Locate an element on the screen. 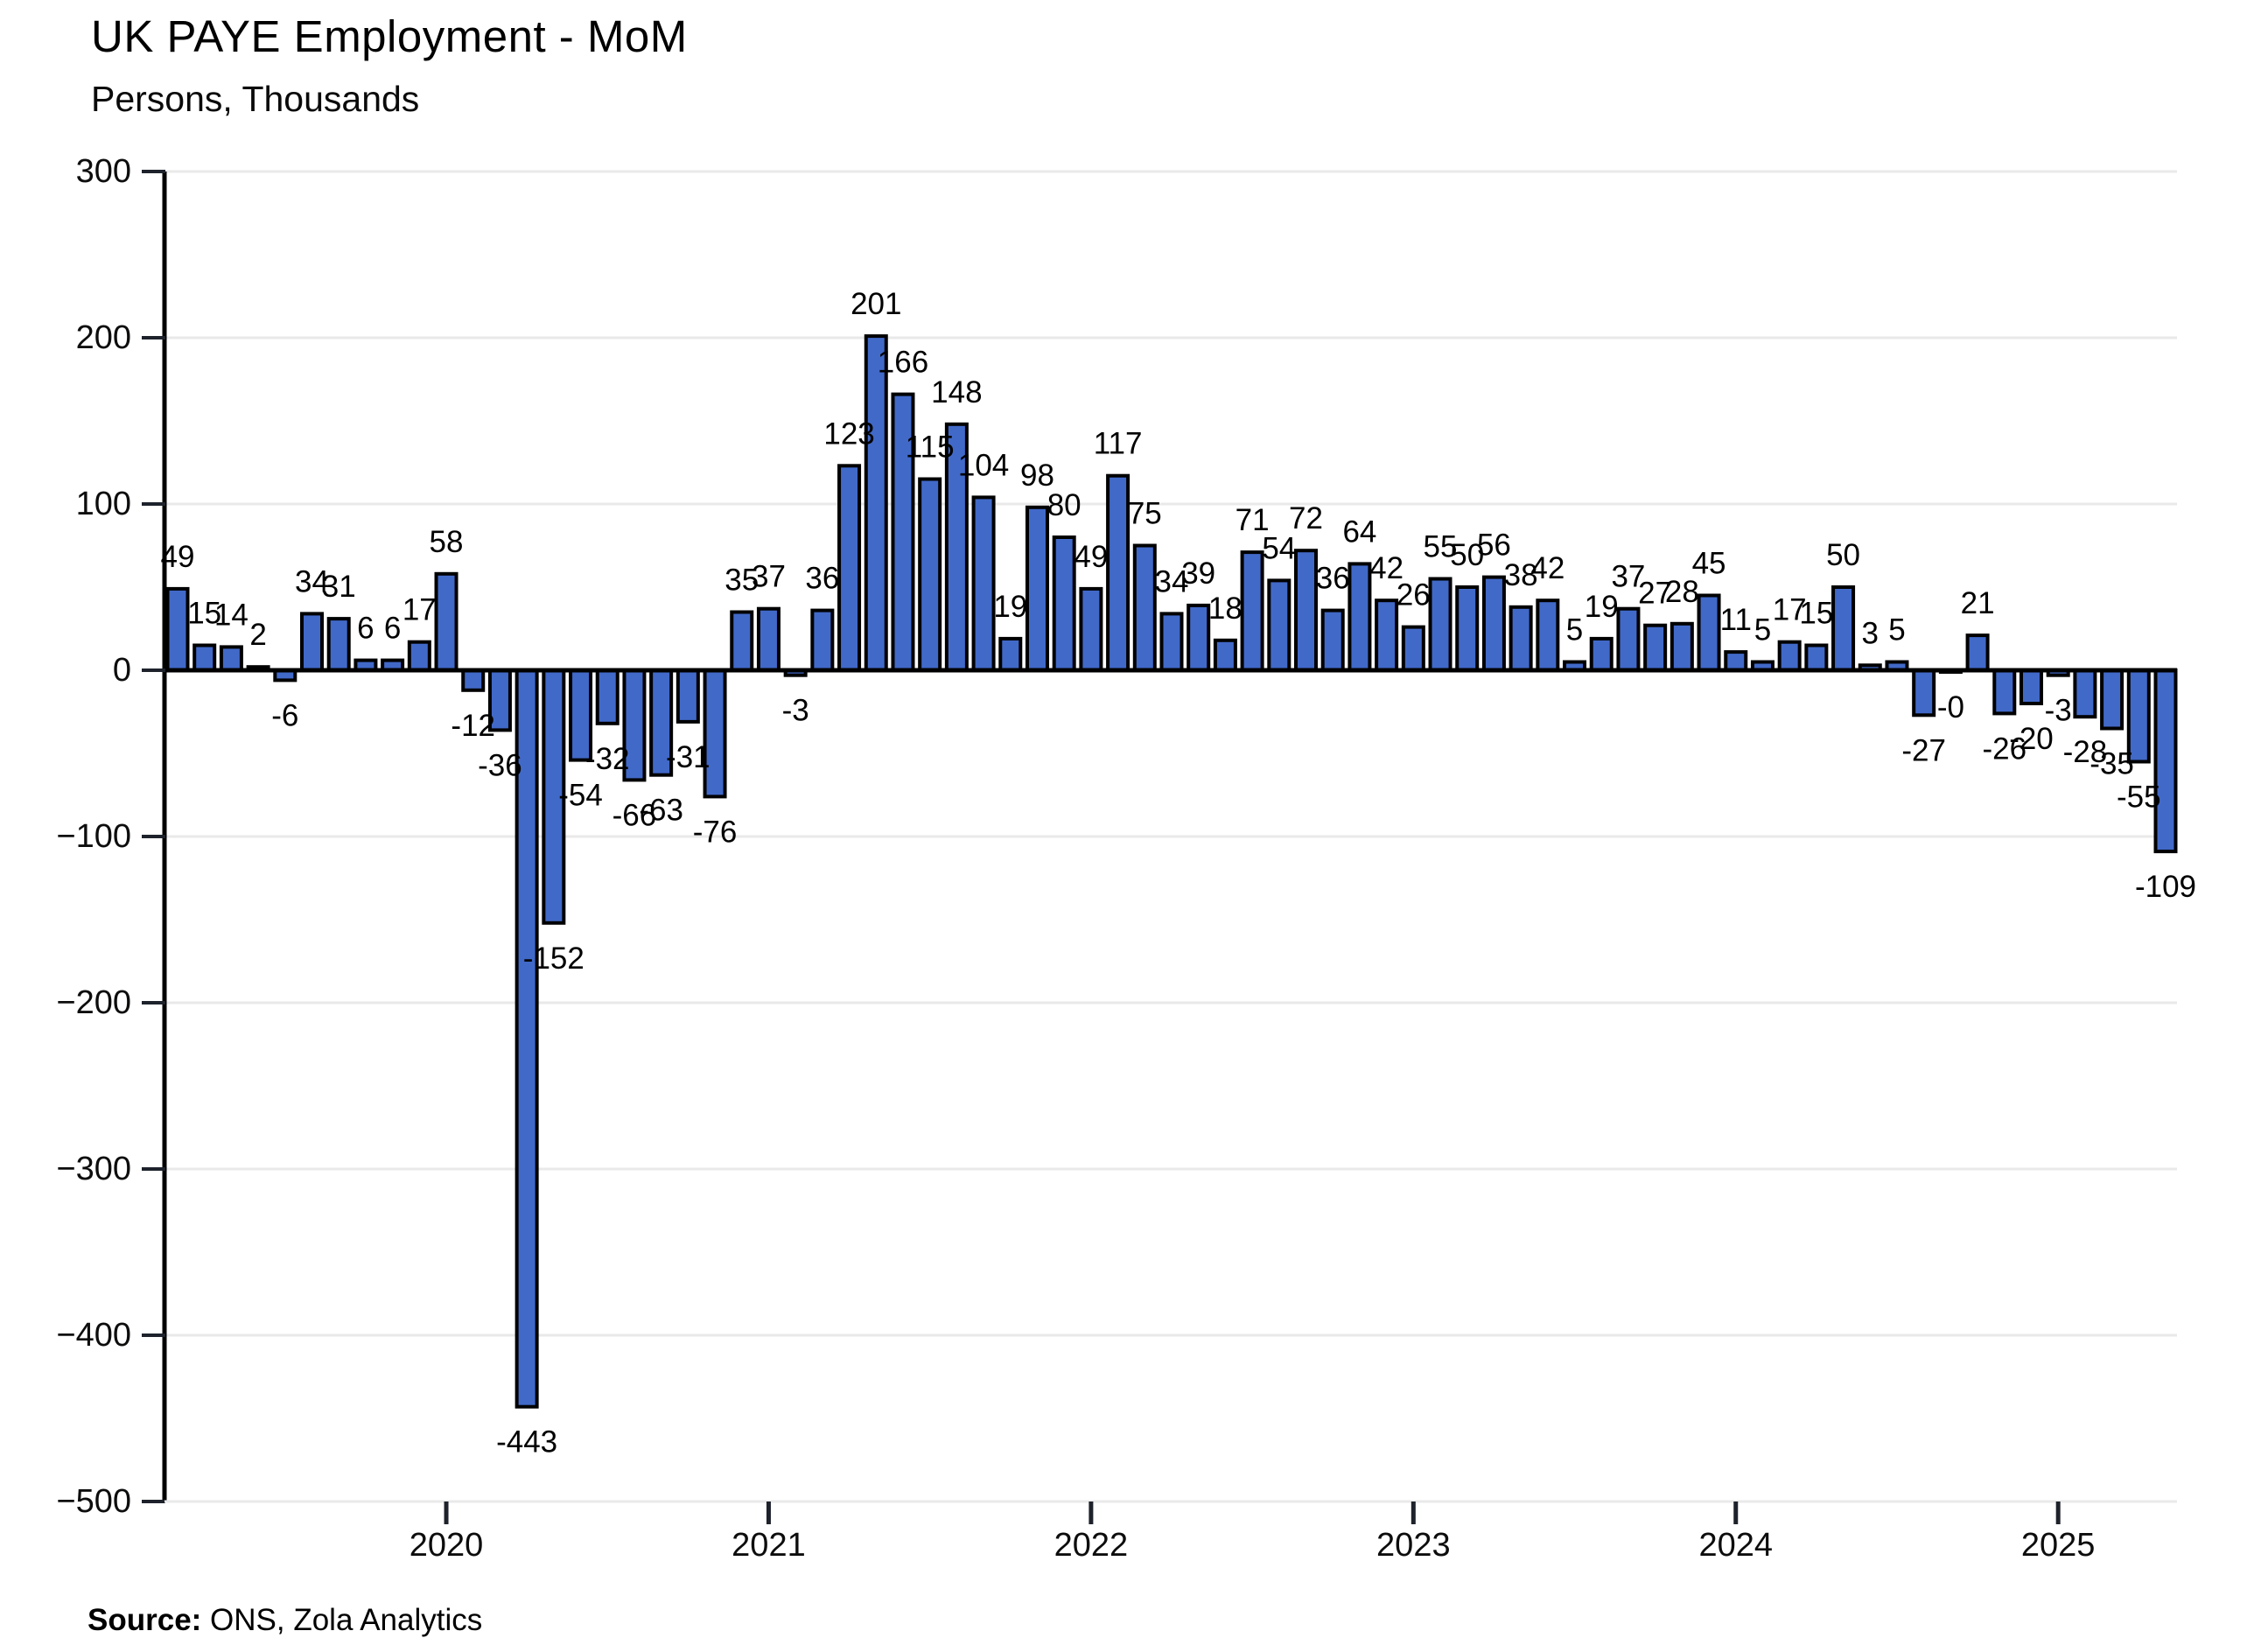 The width and height of the screenshot is (2247, 1652). chart-subtitle: Persons, Thousands is located at coordinates (255, 99).